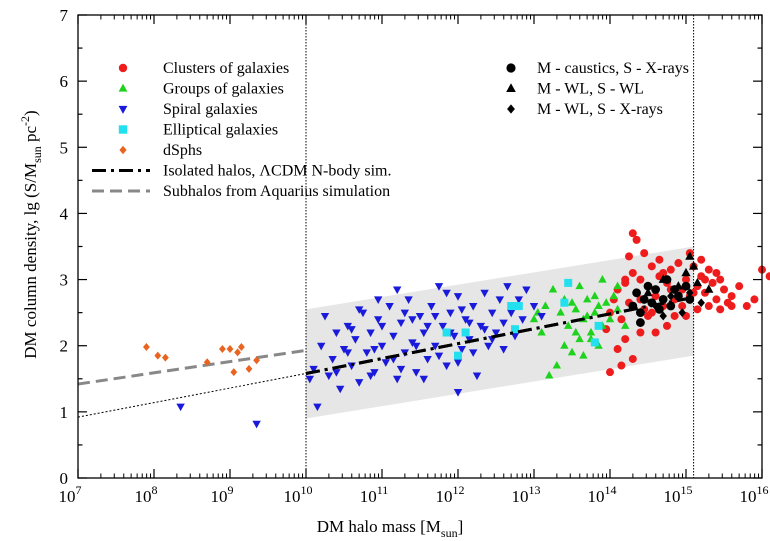  What do you see at coordinates (526, 494) in the screenshot?
I see `x-tick-label: 1013` at bounding box center [526, 494].